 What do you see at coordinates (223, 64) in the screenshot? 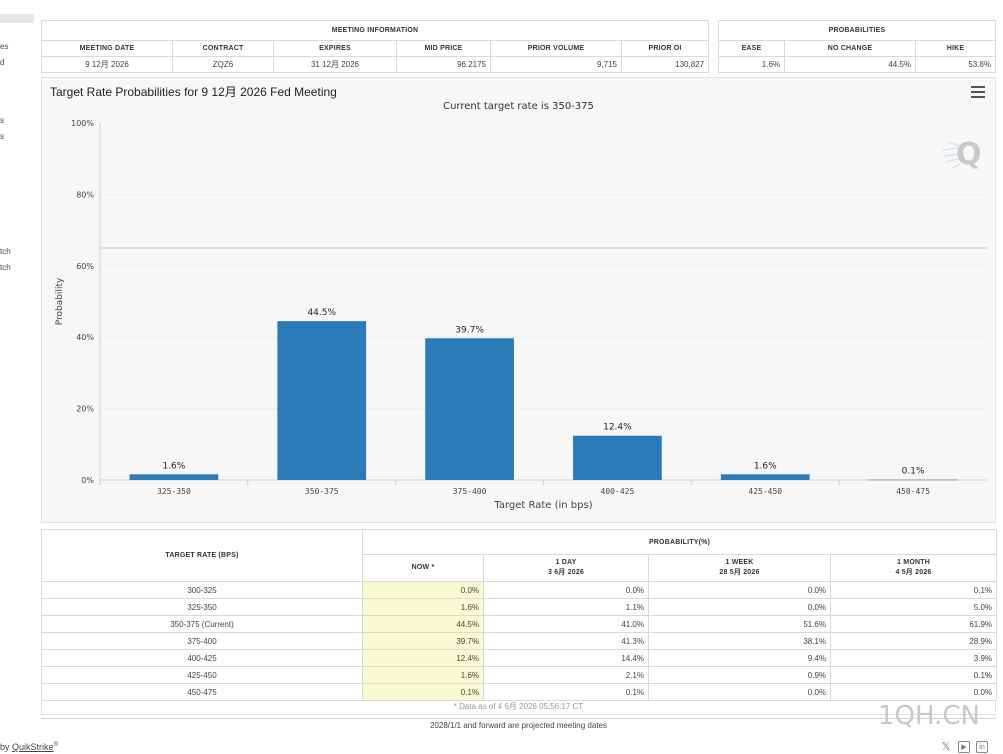
I see `contract-value: ZQZ6` at bounding box center [223, 64].